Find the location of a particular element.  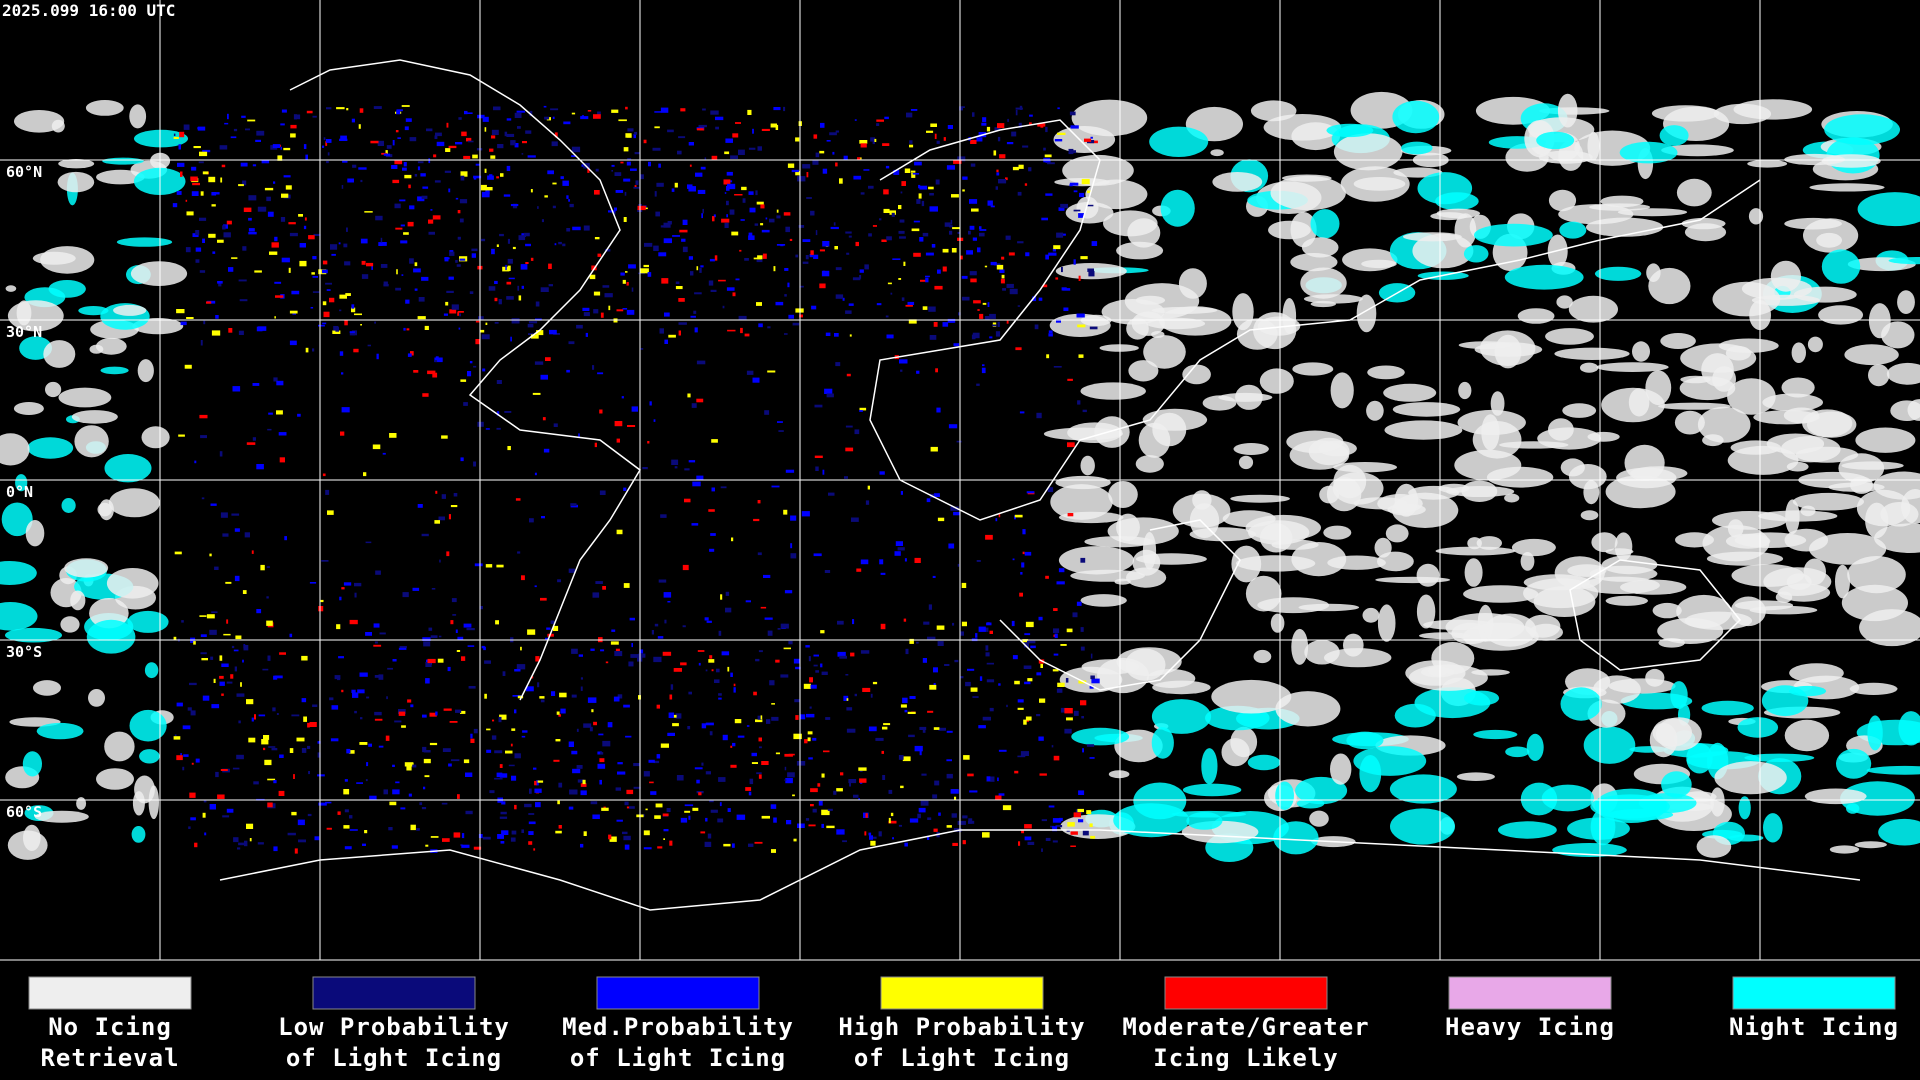

latitude-label: 60°S is located at coordinates (24, 812).